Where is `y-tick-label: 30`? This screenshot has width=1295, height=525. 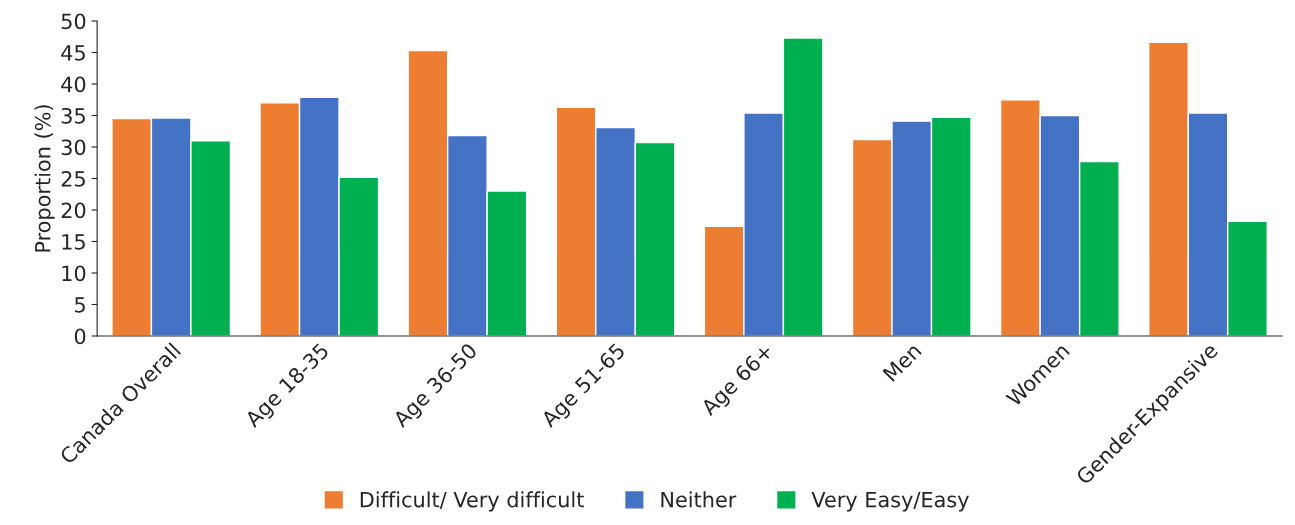 y-tick-label: 30 is located at coordinates (73, 147).